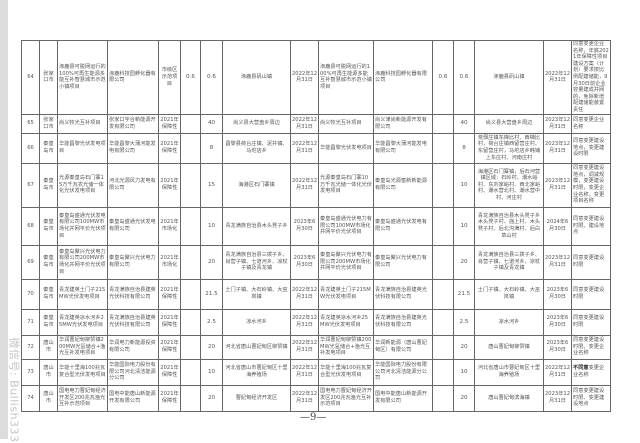 The width and height of the screenshot is (640, 443). Describe the element at coordinates (30, 322) in the screenshot. I see `cell-row-number: 71` at that location.